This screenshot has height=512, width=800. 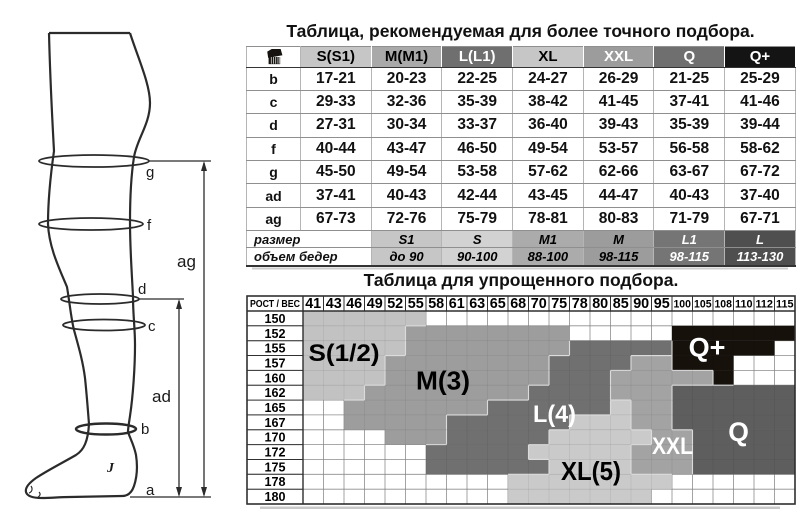 What do you see at coordinates (738, 432) in the screenshot?
I see `svg-text: Q` at bounding box center [738, 432].